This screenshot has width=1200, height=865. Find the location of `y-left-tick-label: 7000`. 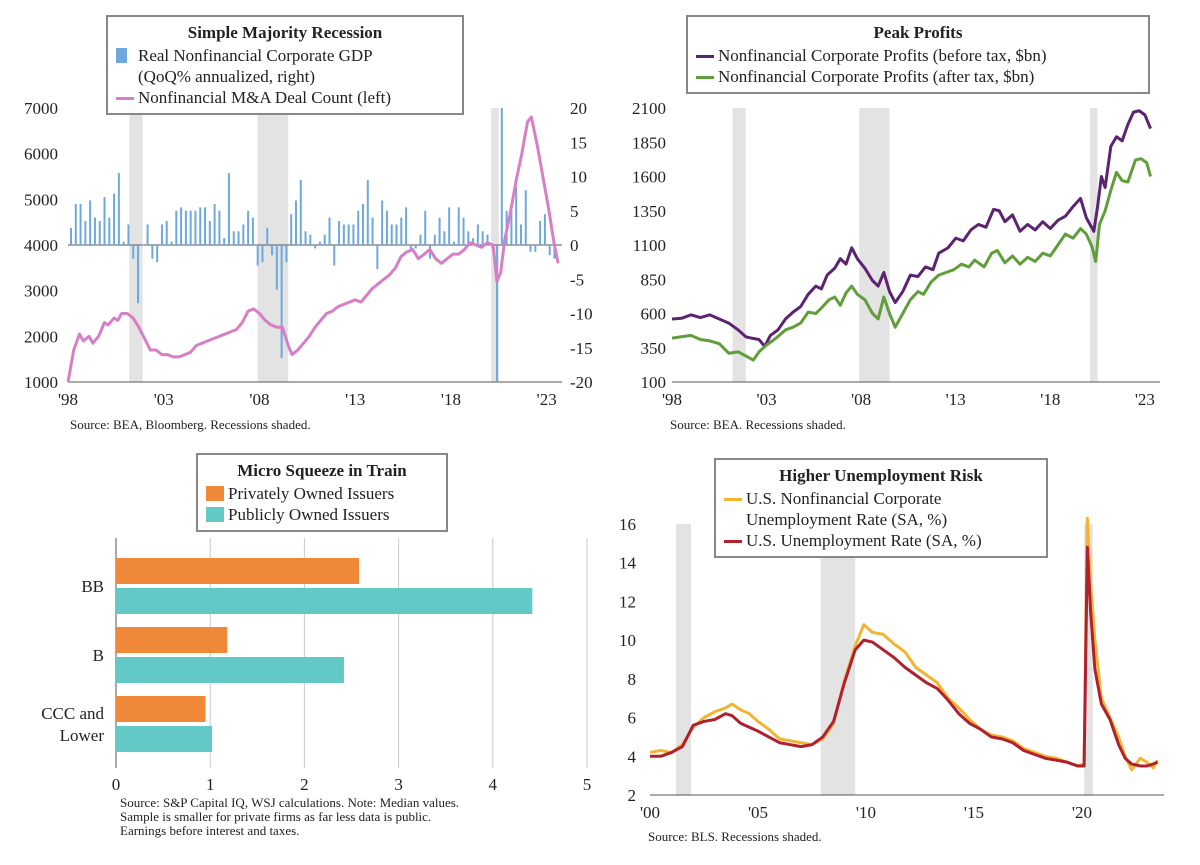

y-left-tick-label: 7000 is located at coordinates (41, 108).